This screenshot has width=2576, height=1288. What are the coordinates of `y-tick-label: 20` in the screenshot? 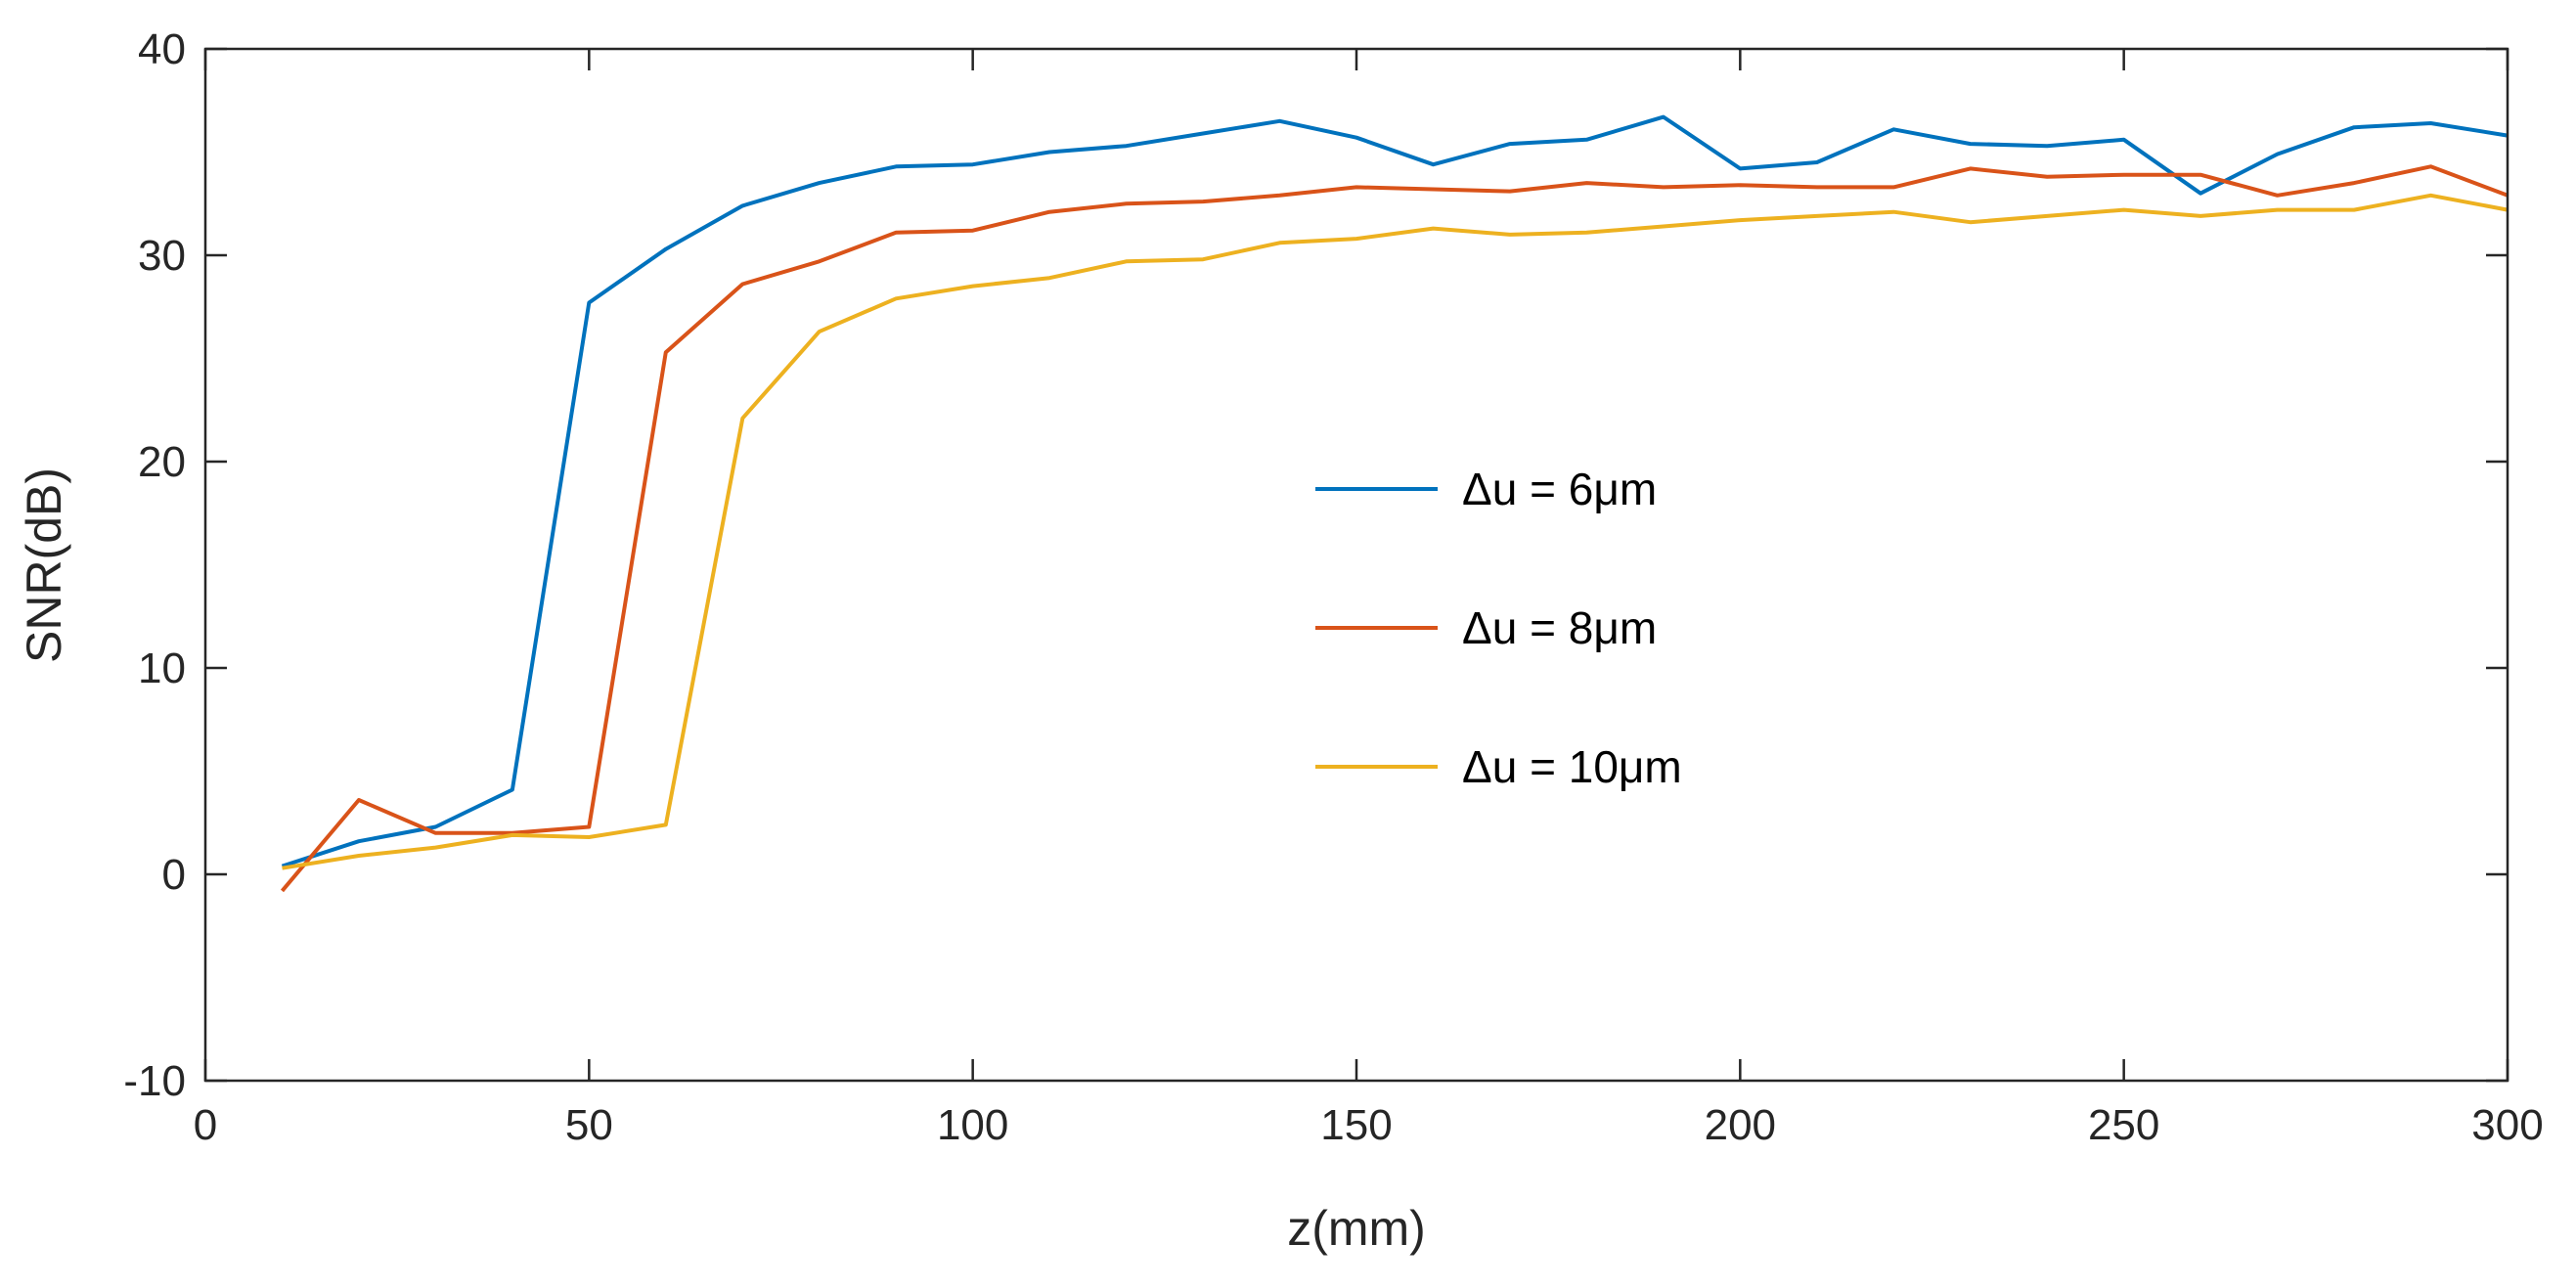 It's located at (162, 462).